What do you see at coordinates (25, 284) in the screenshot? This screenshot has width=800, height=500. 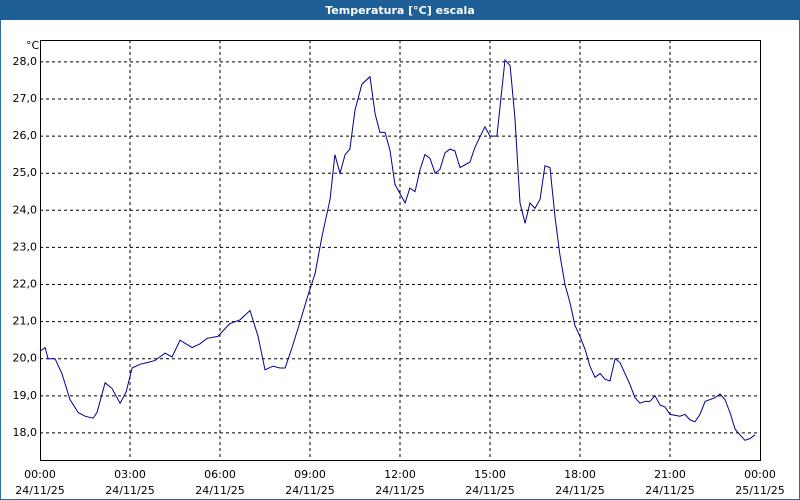 I see `y-tick-label: 22,0` at bounding box center [25, 284].